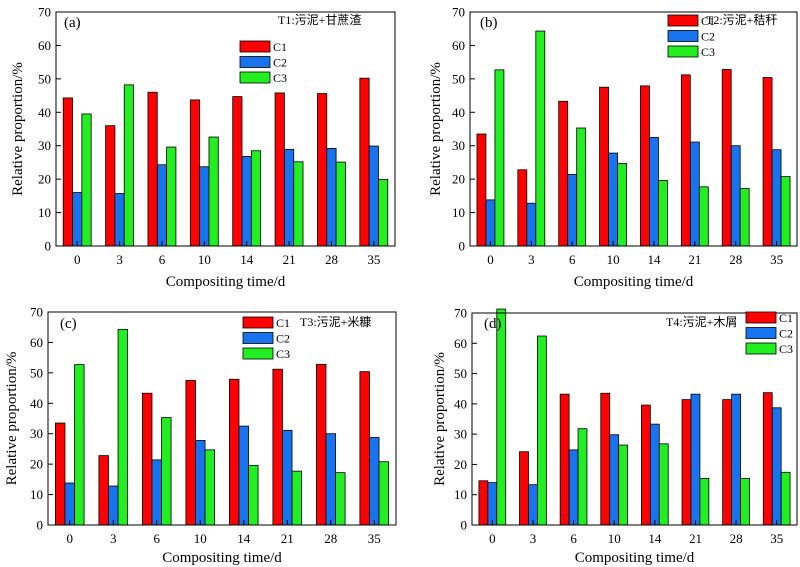 The image size is (800, 567). Describe the element at coordinates (283, 354) in the screenshot. I see `legend-label-c3: C3` at that location.